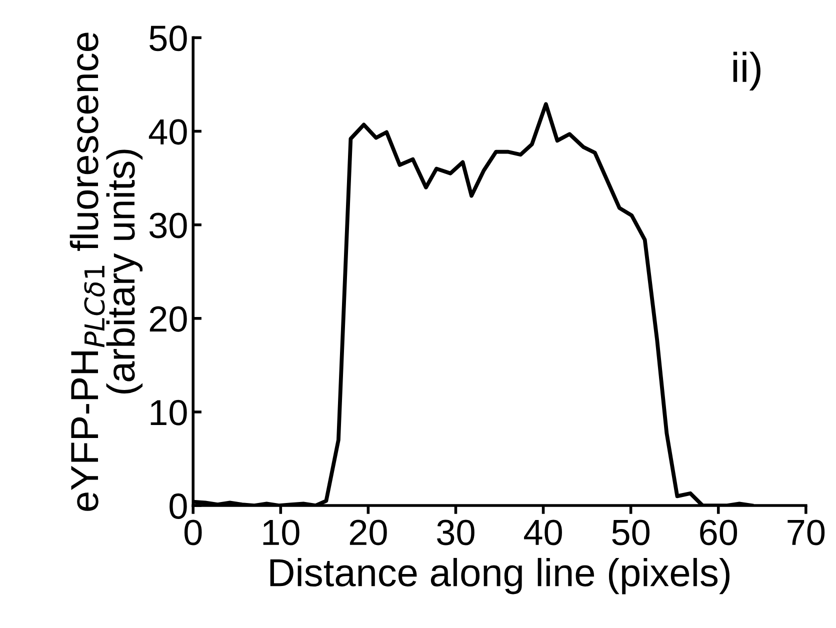  What do you see at coordinates (167, 132) in the screenshot?
I see `y-tick-label: 40` at bounding box center [167, 132].